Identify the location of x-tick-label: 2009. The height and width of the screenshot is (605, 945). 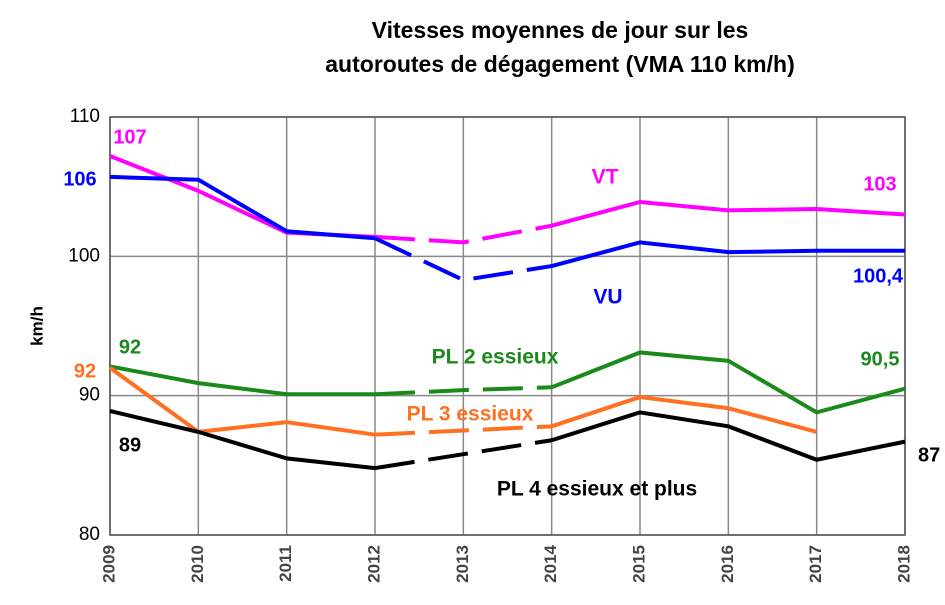
(108, 564).